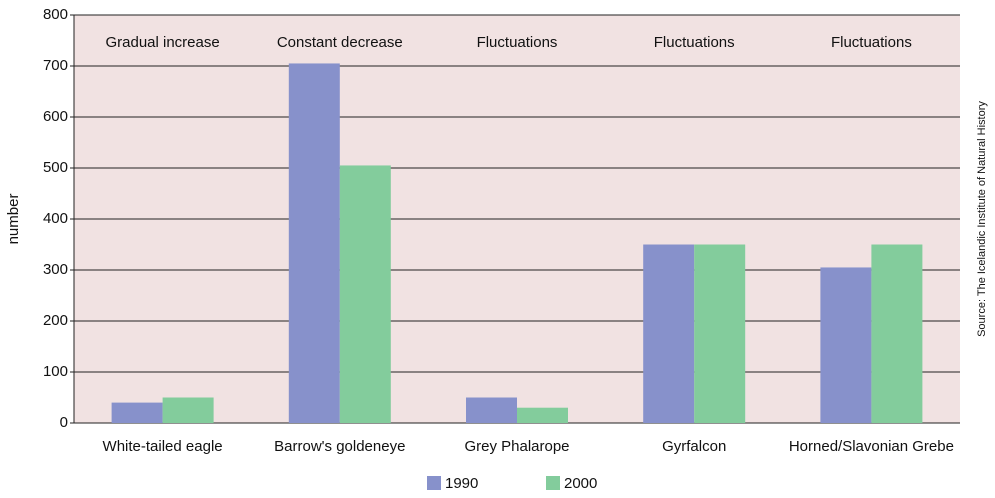 The image size is (995, 498). I want to click on y-tick-label: 200, so click(55, 320).